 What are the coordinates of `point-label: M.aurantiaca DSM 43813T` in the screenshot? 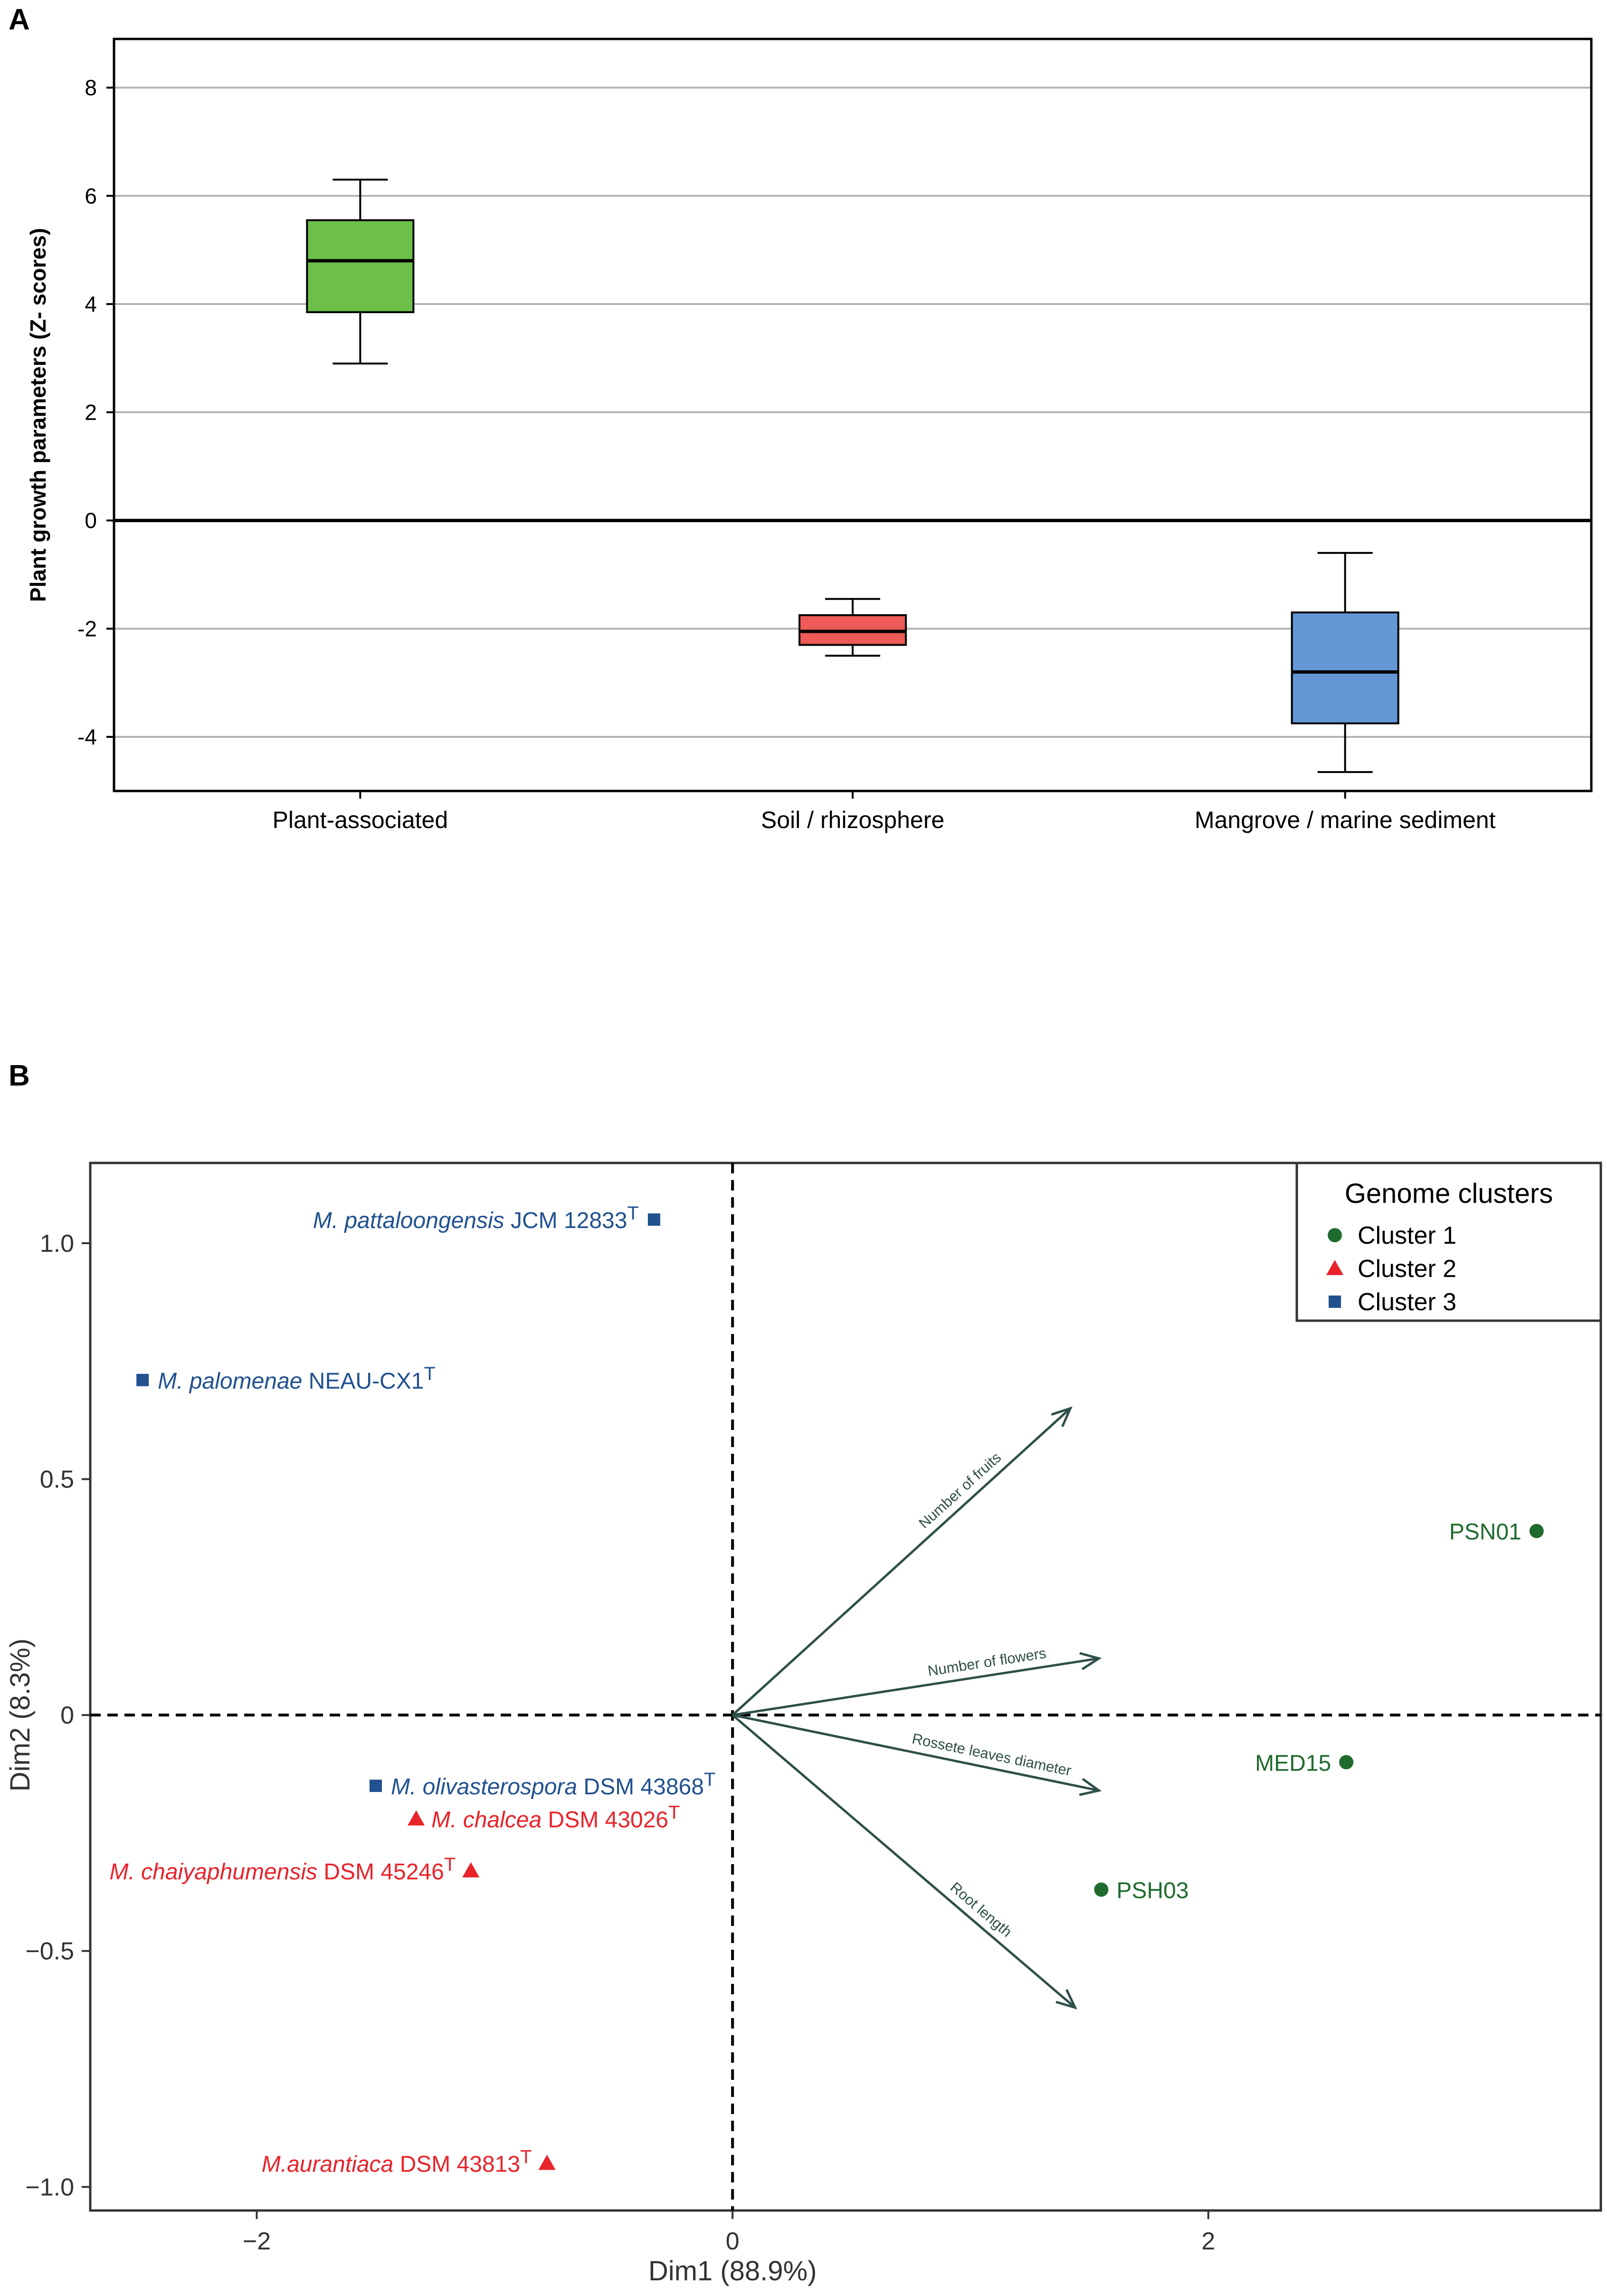 It's located at (397, 2162).